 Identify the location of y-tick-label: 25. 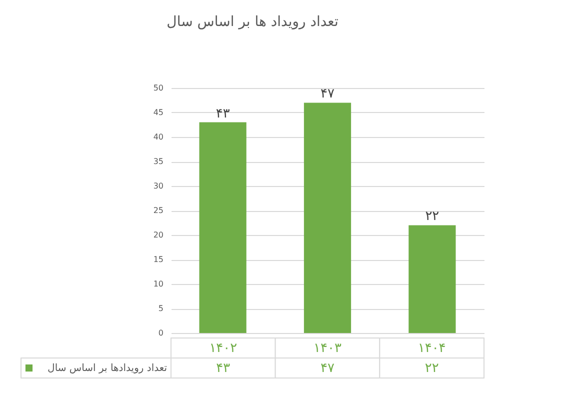
(158, 210).